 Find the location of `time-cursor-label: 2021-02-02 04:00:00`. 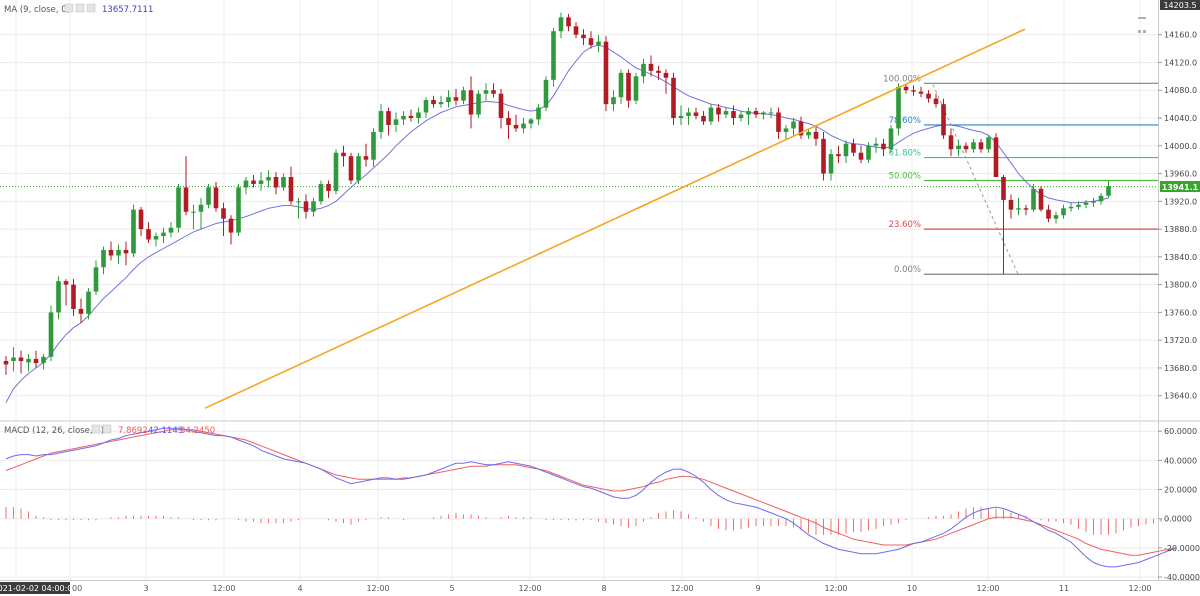

time-cursor-label: 2021-02-02 04:00:00 is located at coordinates (38, 588).